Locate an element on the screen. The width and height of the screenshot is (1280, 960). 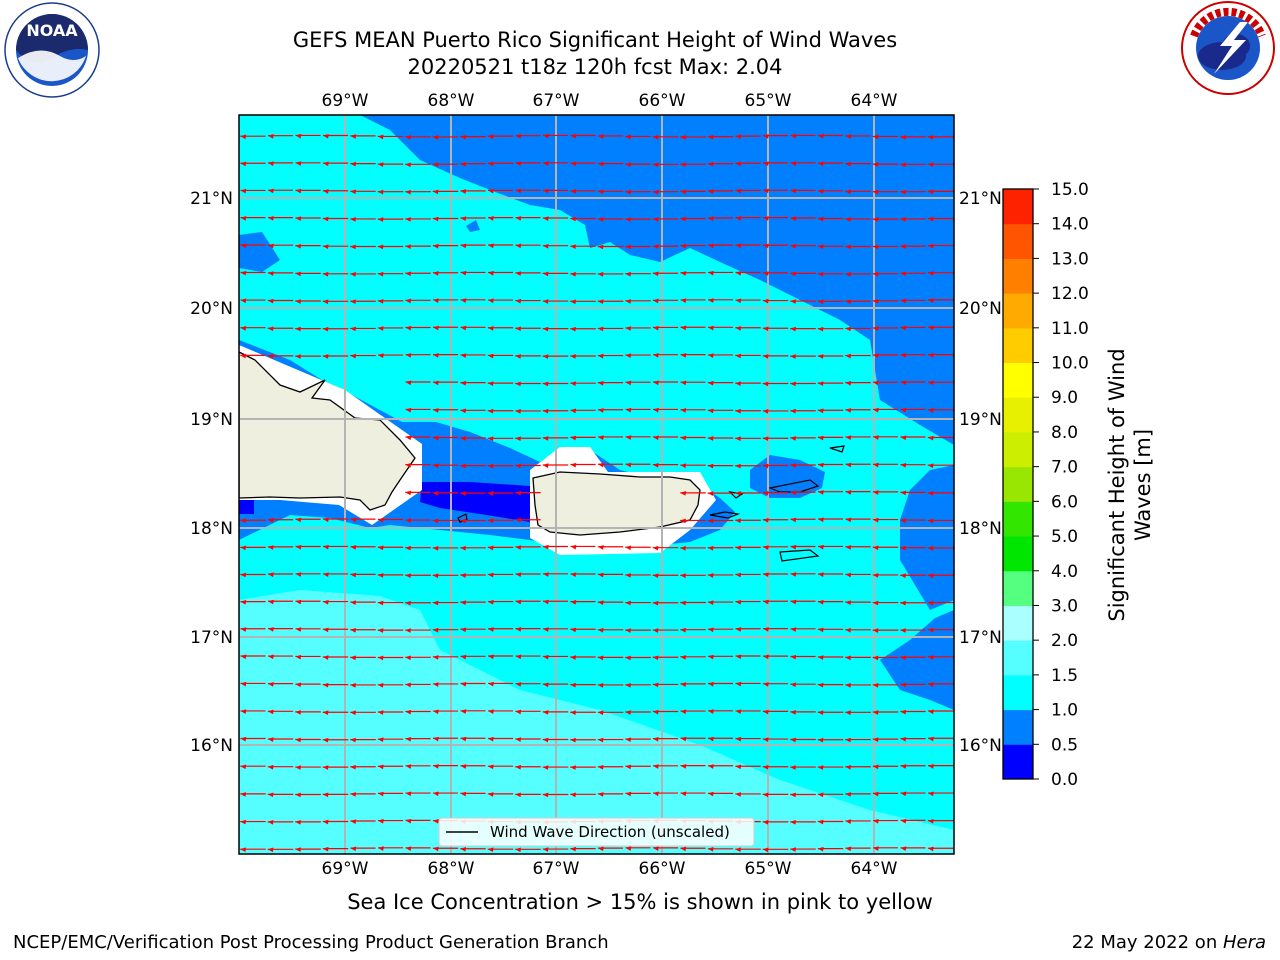
chart-subtitle: 20220521 t18z 120h fcst Max: 2.04 is located at coordinates (595, 67).